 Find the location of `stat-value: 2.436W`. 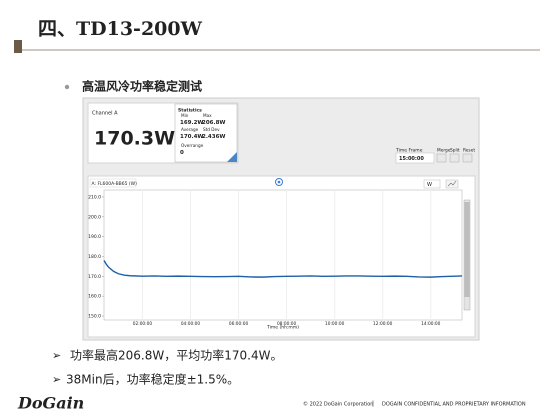

stat-value: 2.436W is located at coordinates (213, 137).